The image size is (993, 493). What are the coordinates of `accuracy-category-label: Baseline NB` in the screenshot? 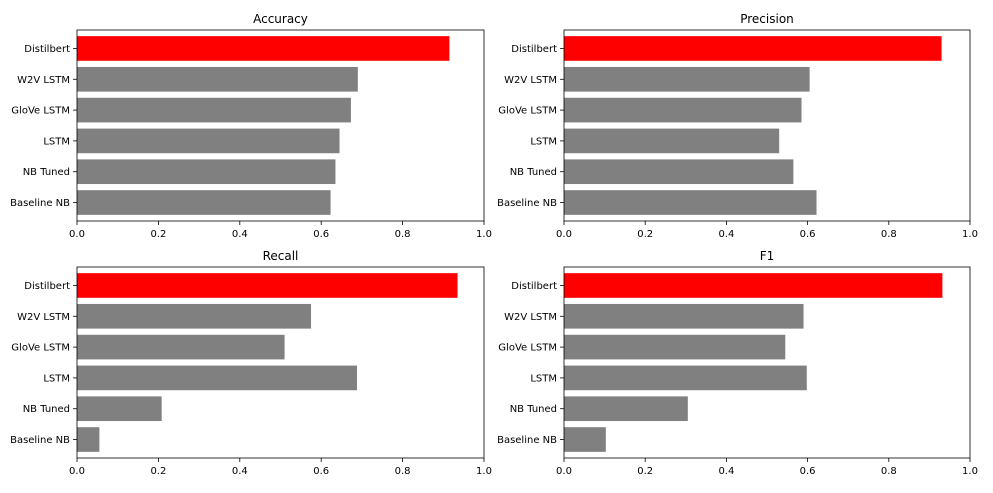 It's located at (40, 203).